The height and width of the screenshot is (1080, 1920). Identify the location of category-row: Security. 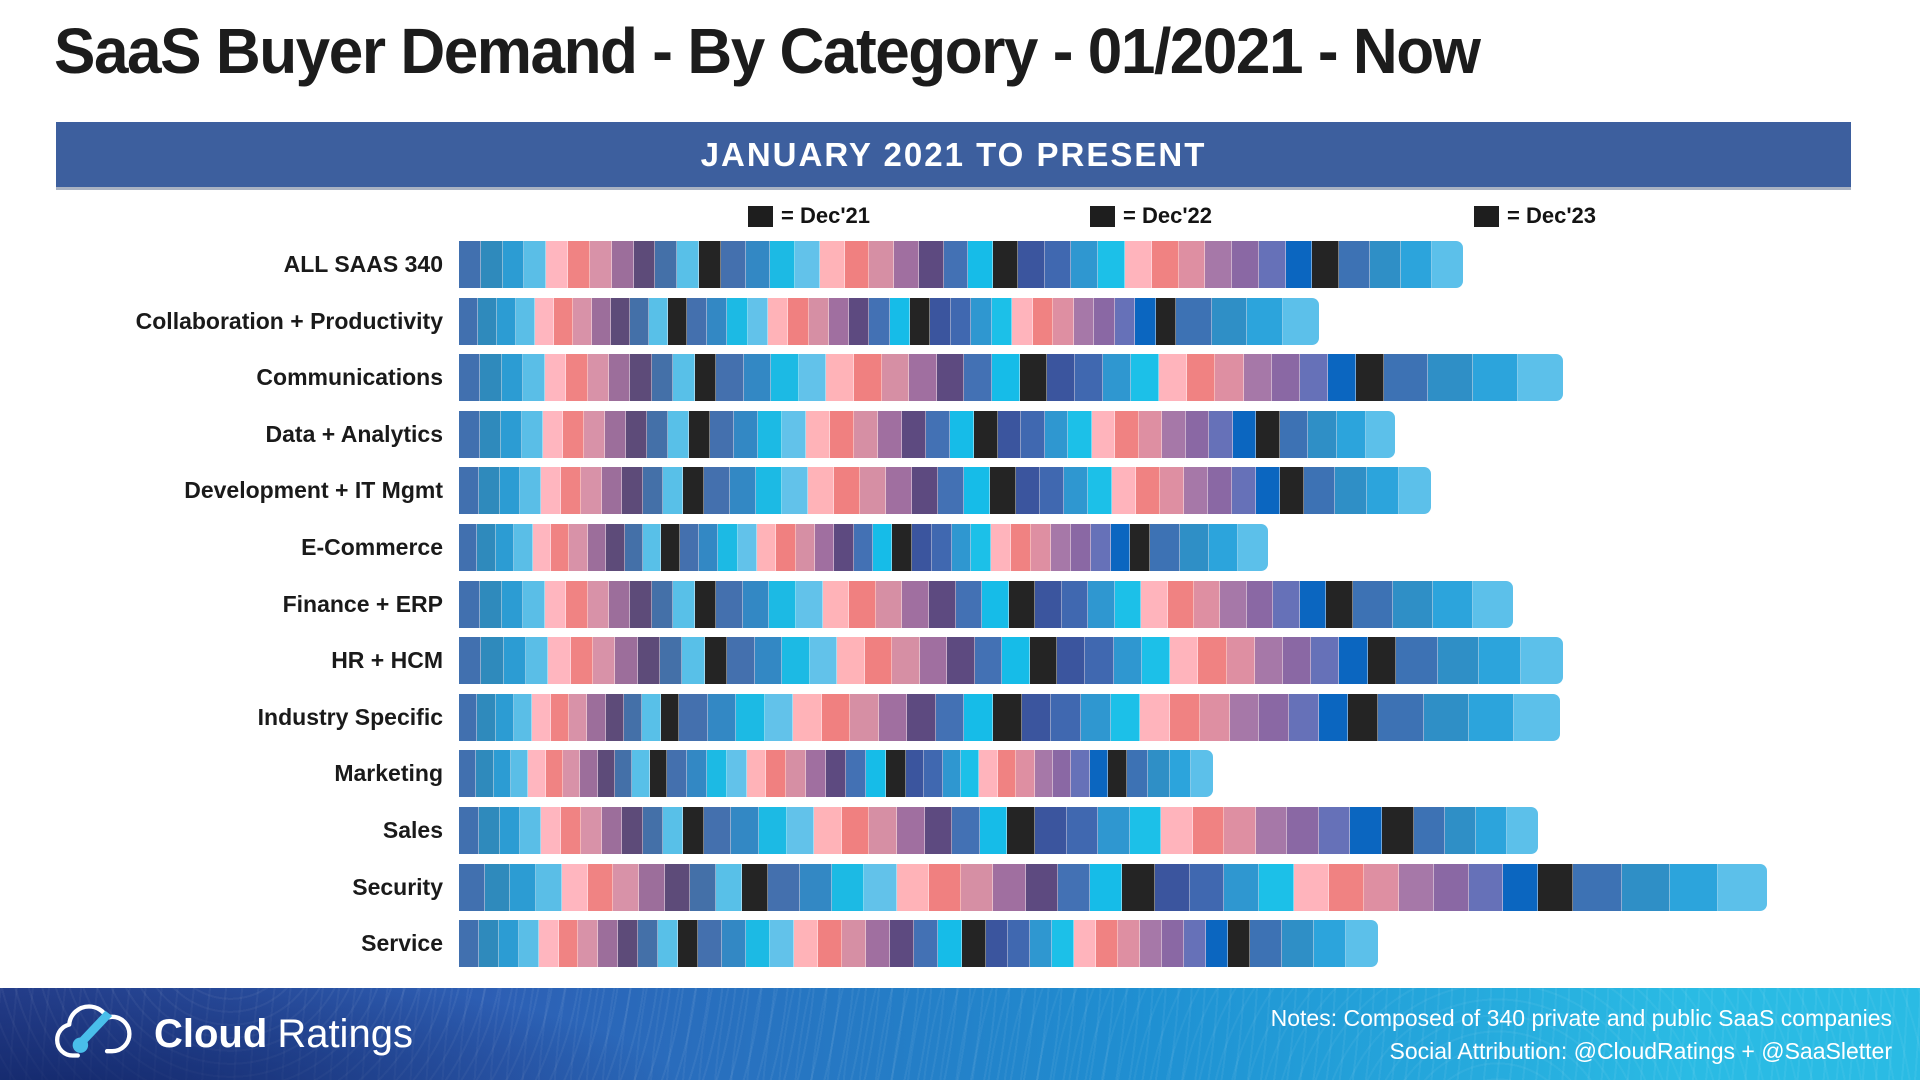
(960, 887).